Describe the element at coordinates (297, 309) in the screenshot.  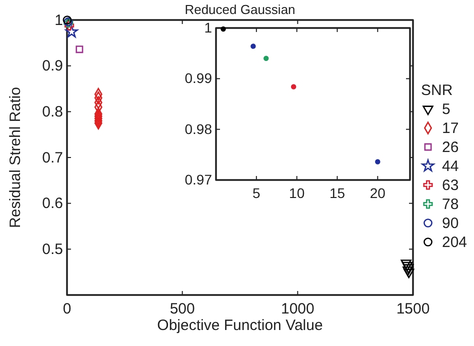
I see `x-tick-label: 1000` at that location.